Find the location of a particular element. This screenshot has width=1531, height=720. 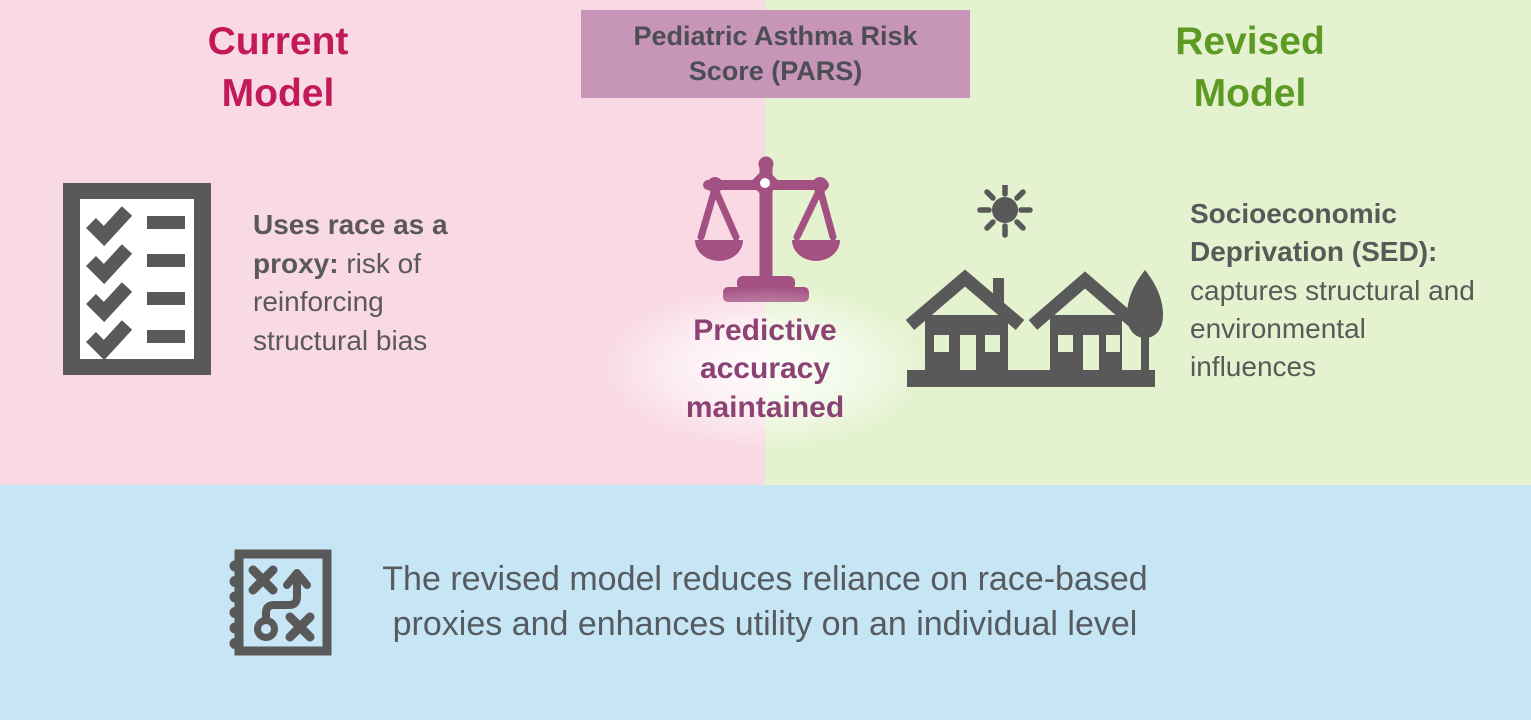

checklist-icon is located at coordinates (137, 281).